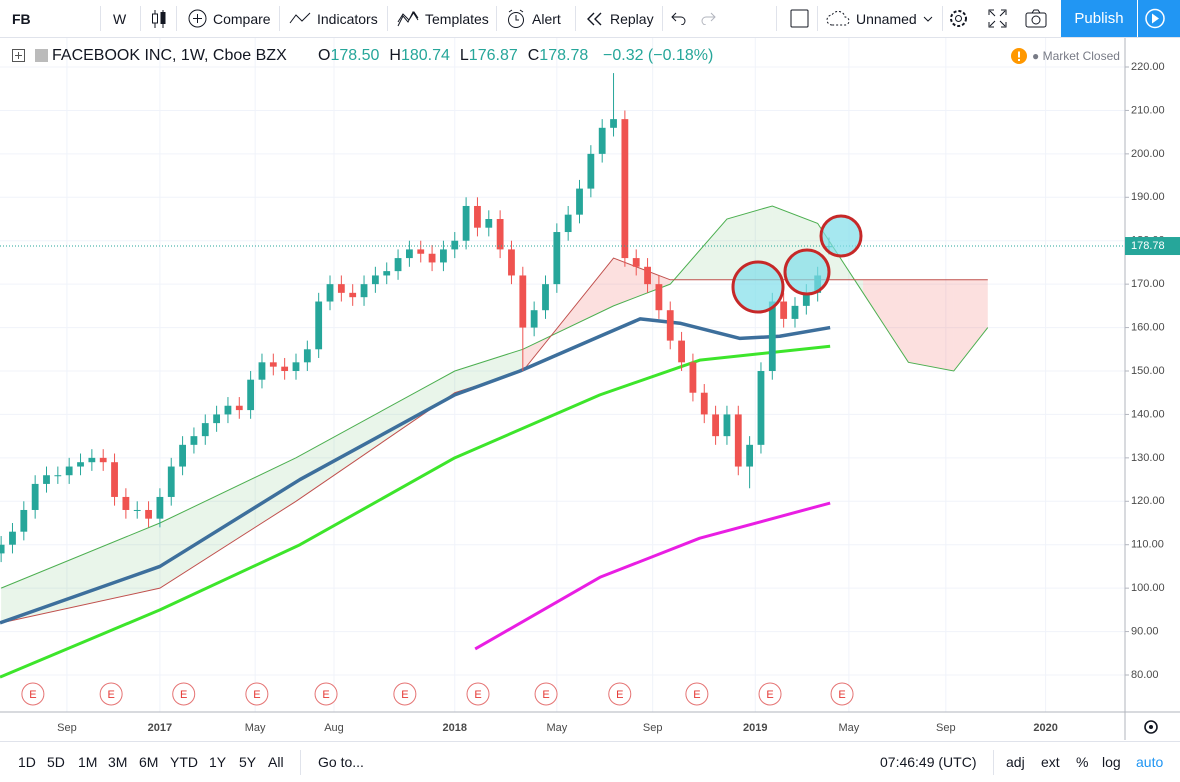 The height and width of the screenshot is (782, 1180). Describe the element at coordinates (848, 728) in the screenshot. I see `x-tick-label: May` at that location.